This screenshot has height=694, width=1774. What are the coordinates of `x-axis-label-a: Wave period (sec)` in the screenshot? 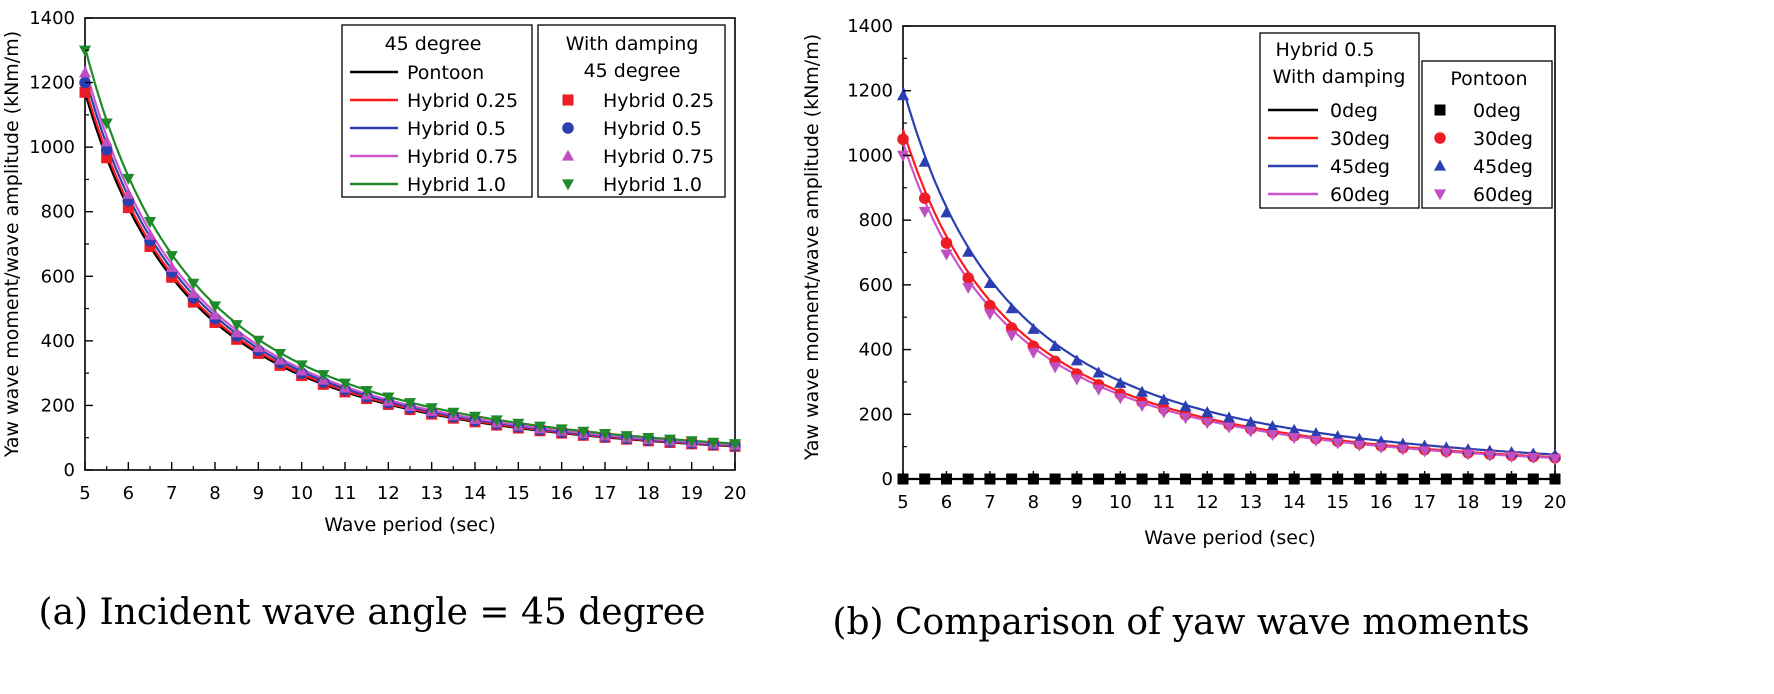 It's located at (410, 525).